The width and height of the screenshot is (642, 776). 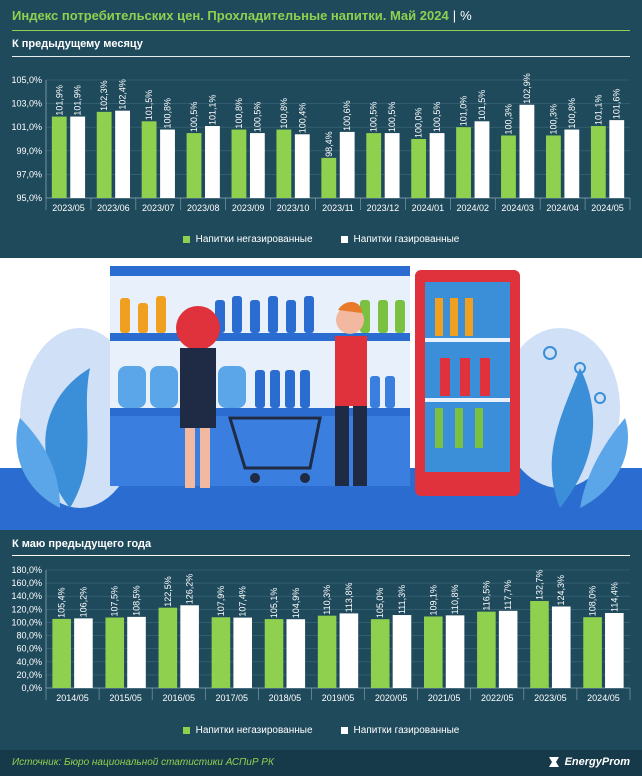 What do you see at coordinates (561, 590) in the screenshot?
I see `data-label: 124,3%` at bounding box center [561, 590].